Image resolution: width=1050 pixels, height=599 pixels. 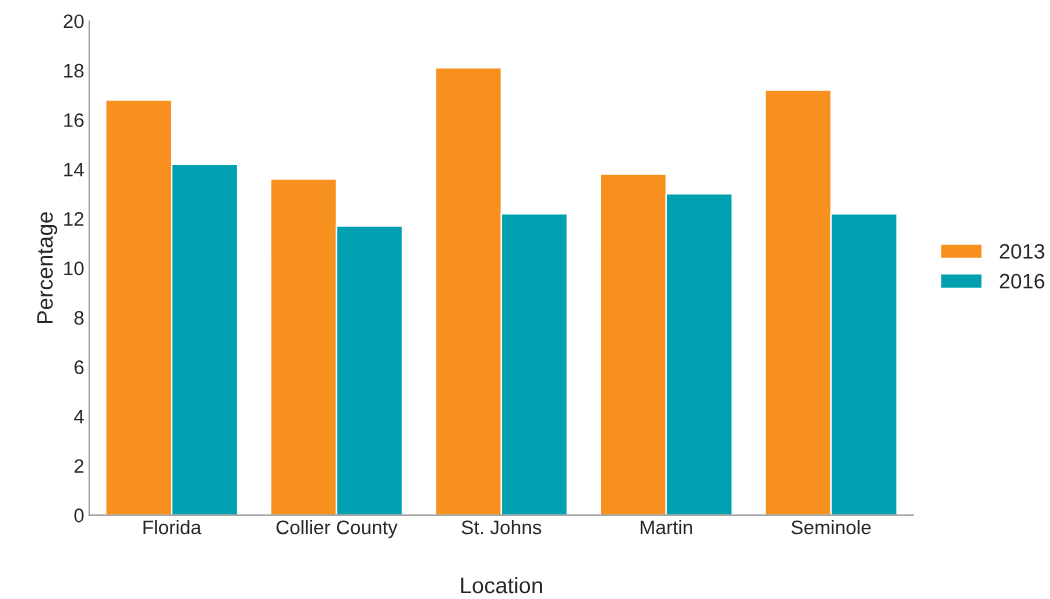 What do you see at coordinates (666, 527) in the screenshot?
I see `x-tick-label: Martin` at bounding box center [666, 527].